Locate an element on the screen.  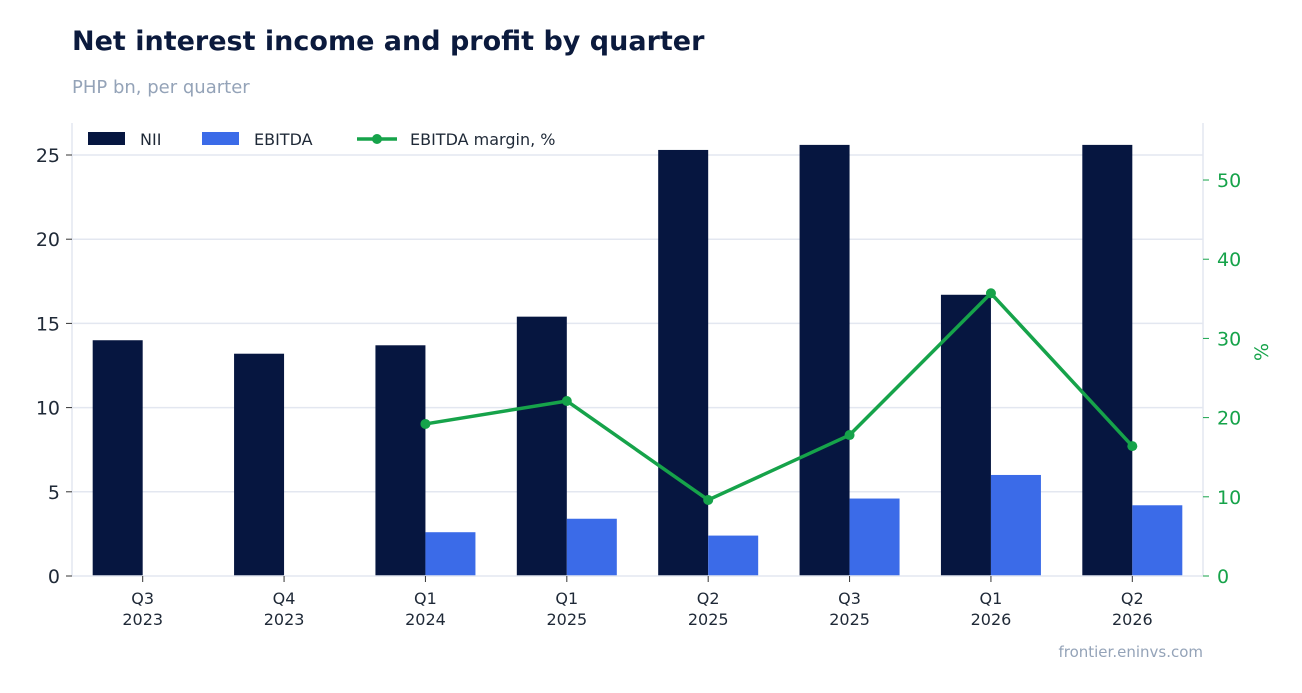
right-tick-label: 20 is located at coordinates (1229, 419).